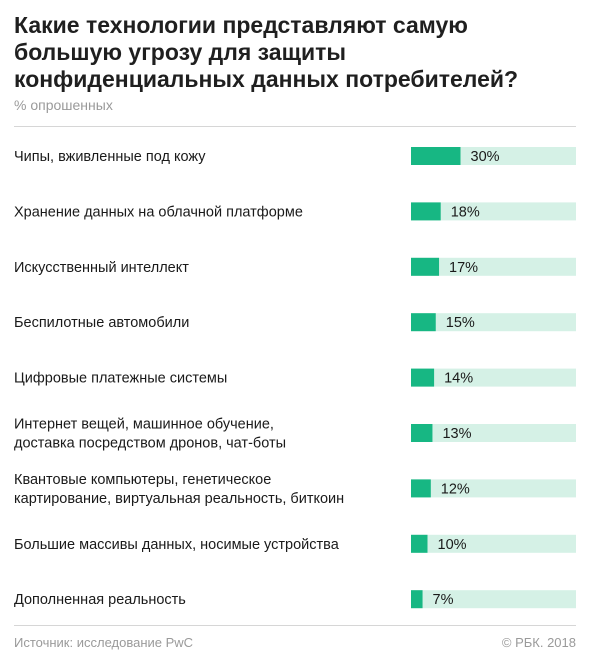 This screenshot has width=590, height=660. I want to click on bar-row: Цифровые платежные системы 14%, so click(295, 377).